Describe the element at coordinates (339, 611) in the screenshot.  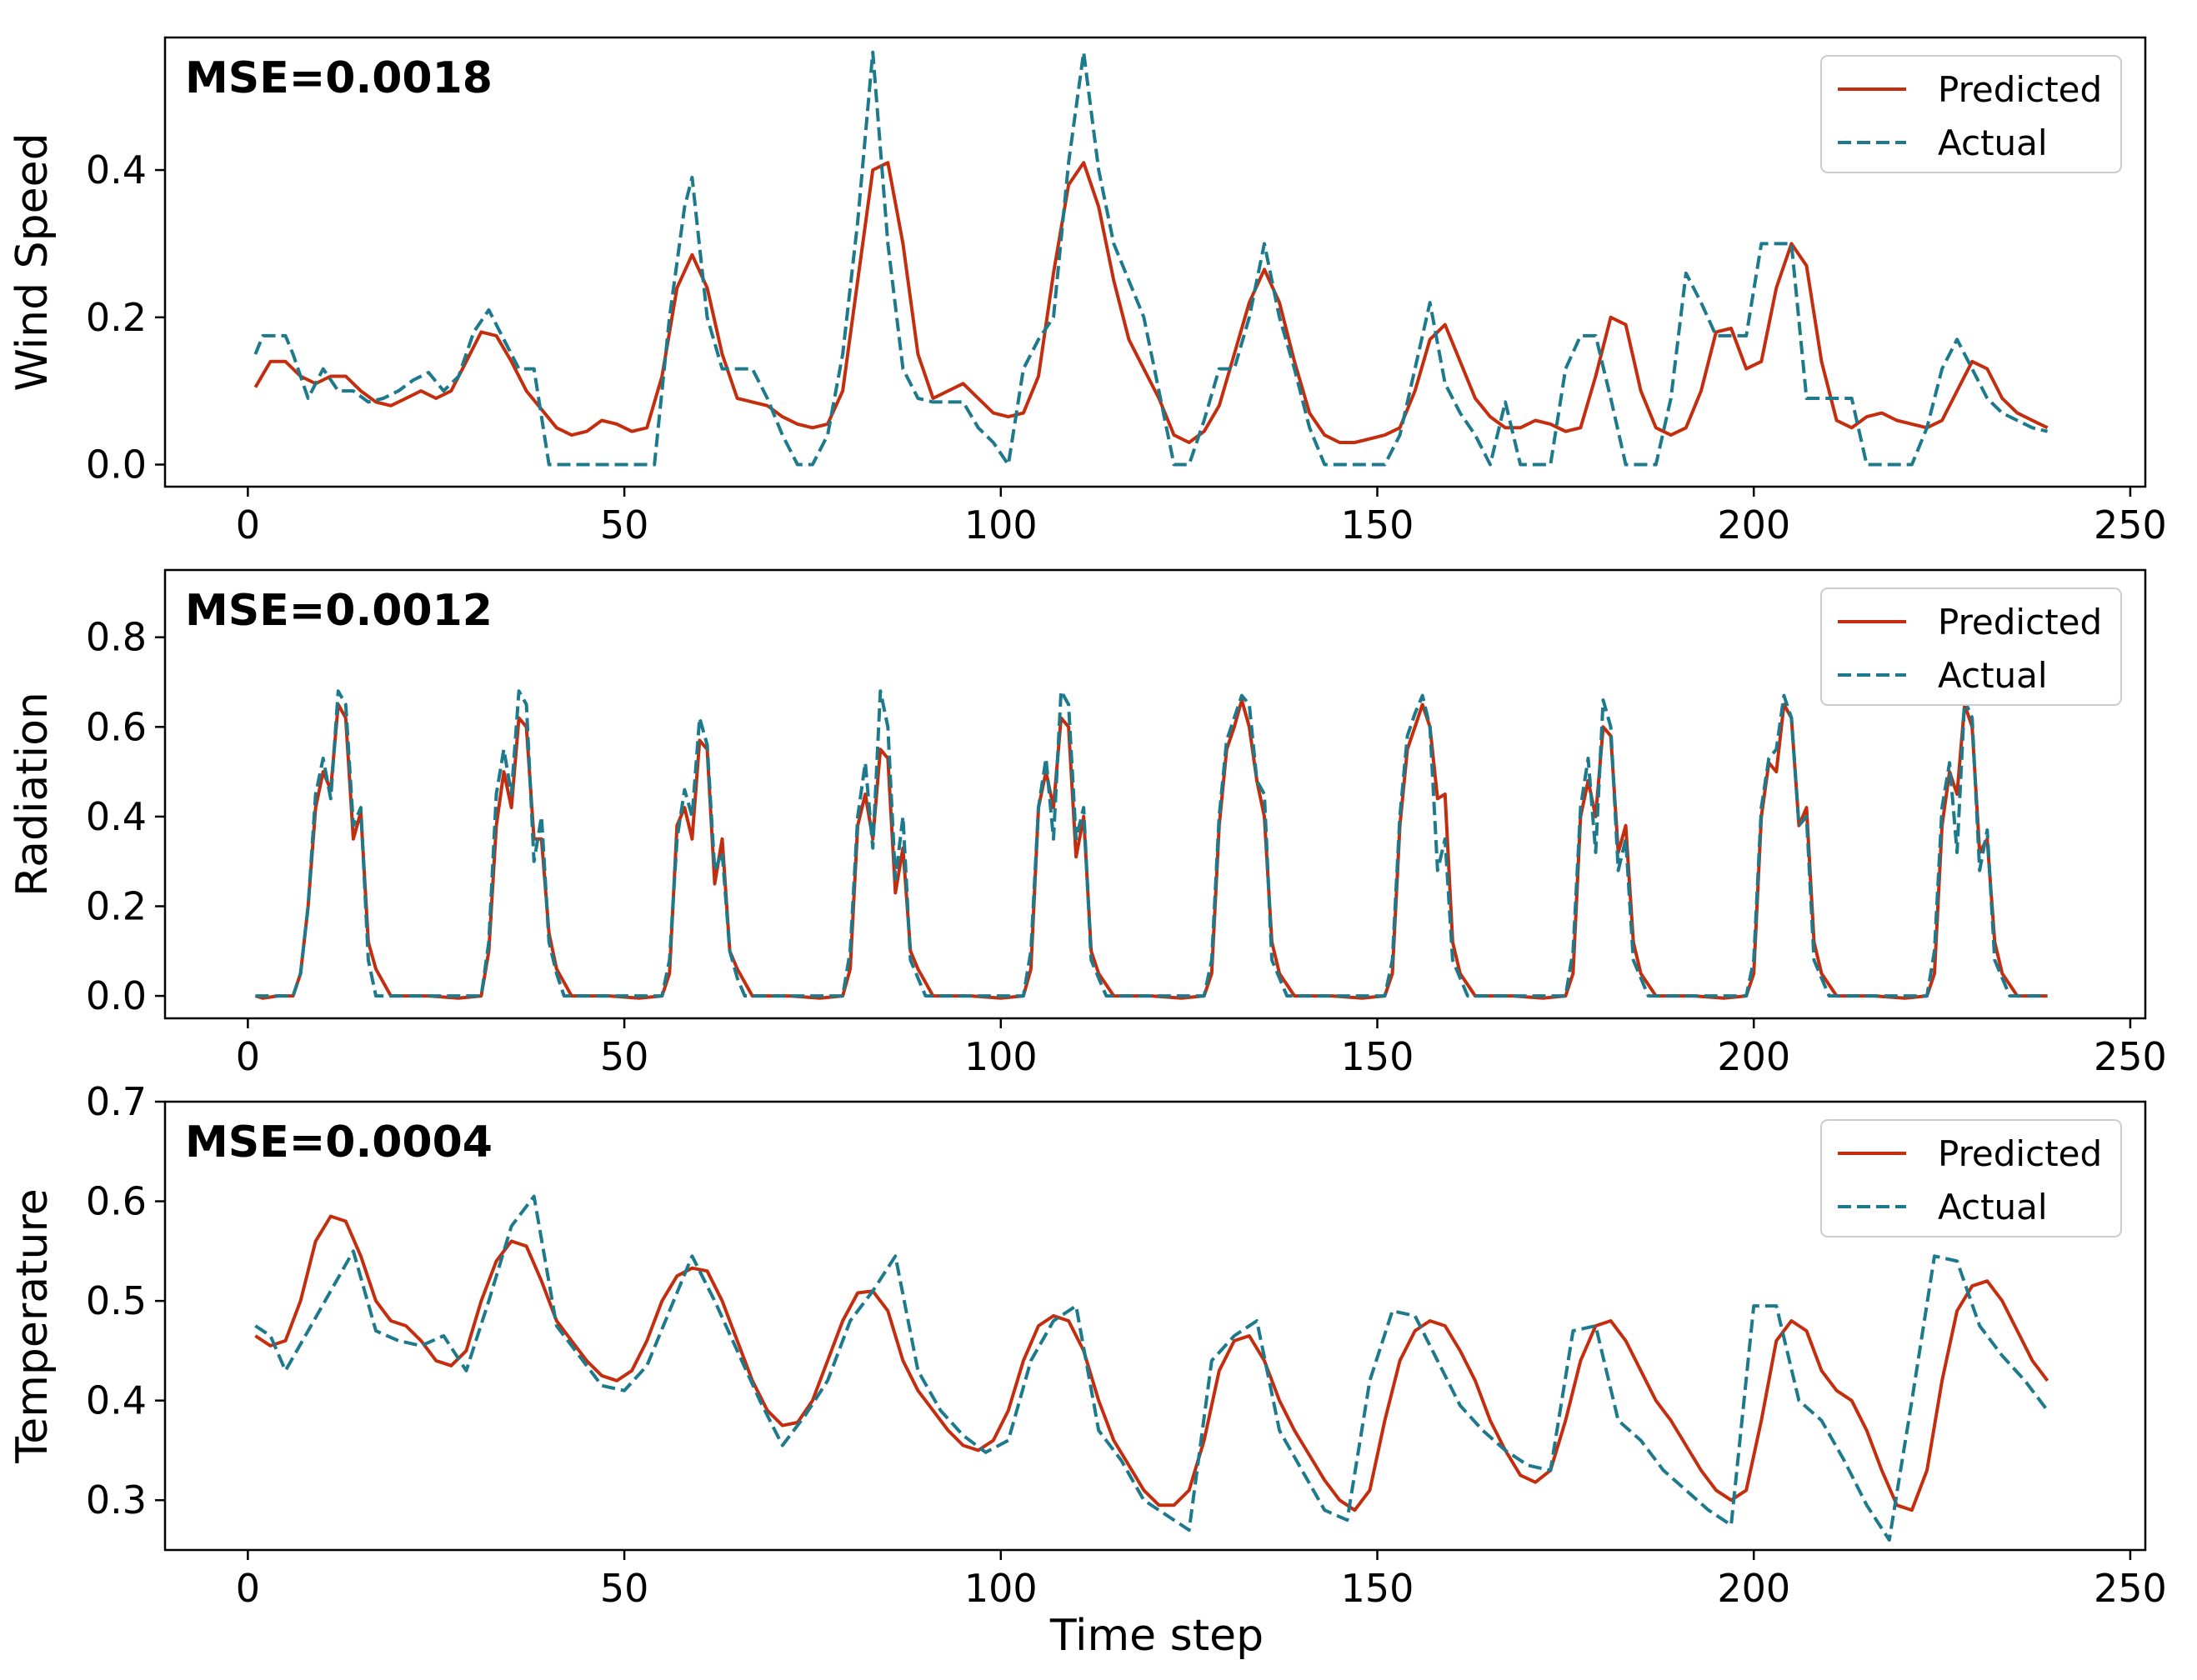
I see `mse-annotation: MSE=0.0012` at that location.